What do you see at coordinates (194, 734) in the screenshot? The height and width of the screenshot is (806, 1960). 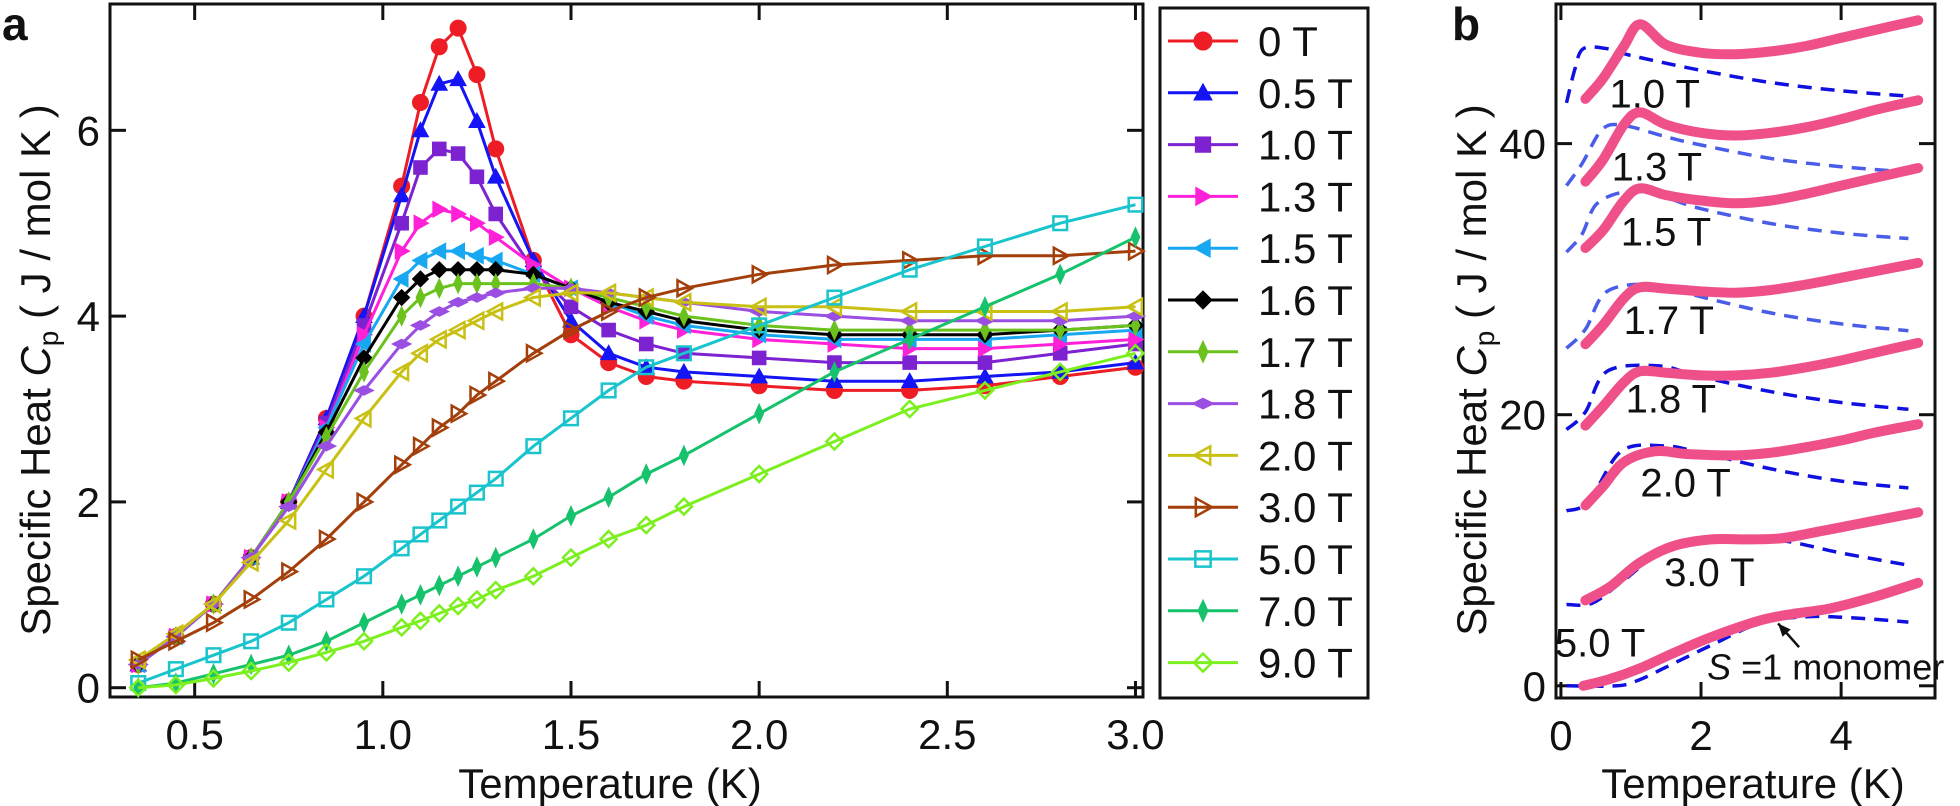 I see `x-tick-label: 0.5` at bounding box center [194, 734].